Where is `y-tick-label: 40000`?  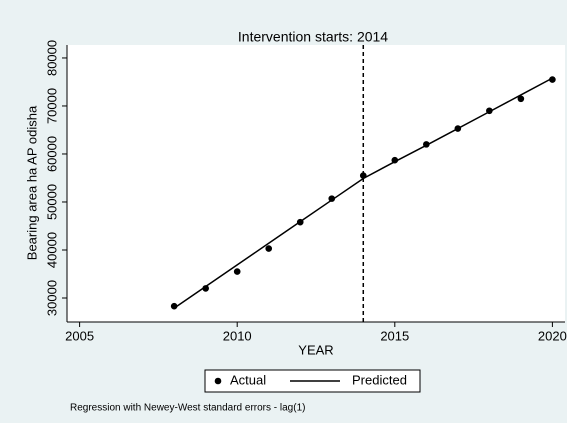 y-tick-label: 40000 is located at coordinates (51, 250).